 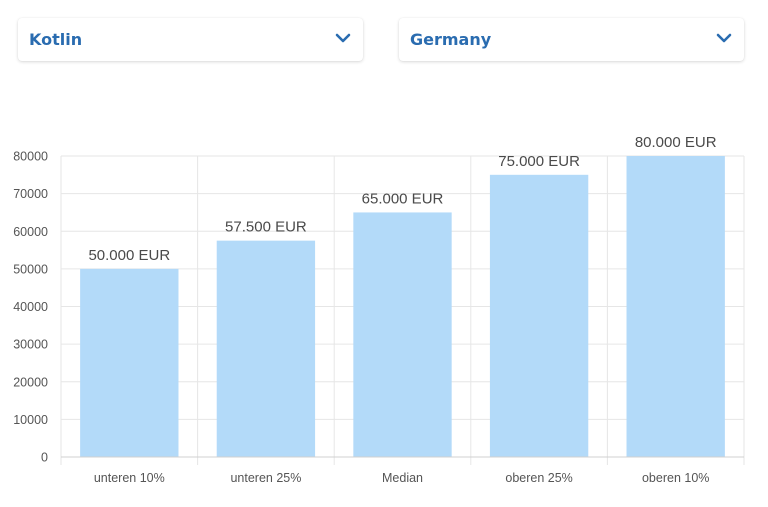 I want to click on x-tick-label: Median, so click(x=402, y=478).